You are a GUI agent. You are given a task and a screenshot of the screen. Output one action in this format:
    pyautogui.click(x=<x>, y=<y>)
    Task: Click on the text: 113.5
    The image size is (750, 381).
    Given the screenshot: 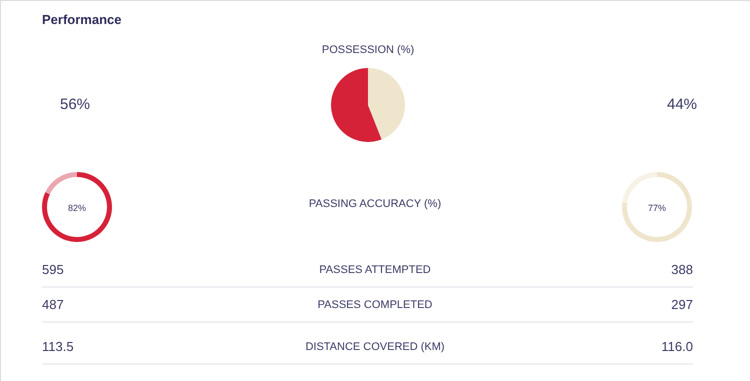 What is the action you would take?
    pyautogui.click(x=58, y=346)
    